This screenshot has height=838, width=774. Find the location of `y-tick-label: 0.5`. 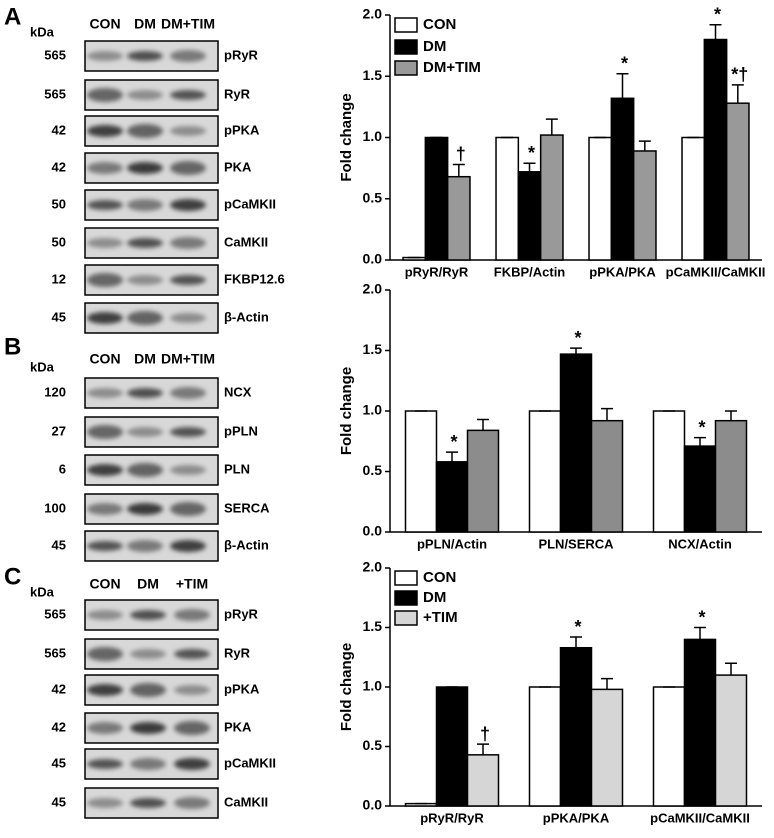

y-tick-label: 0.5 is located at coordinates (373, 470).